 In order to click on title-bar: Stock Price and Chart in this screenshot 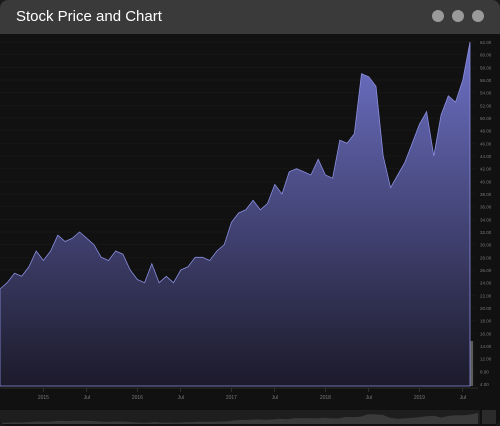, I will do `click(250, 17)`.